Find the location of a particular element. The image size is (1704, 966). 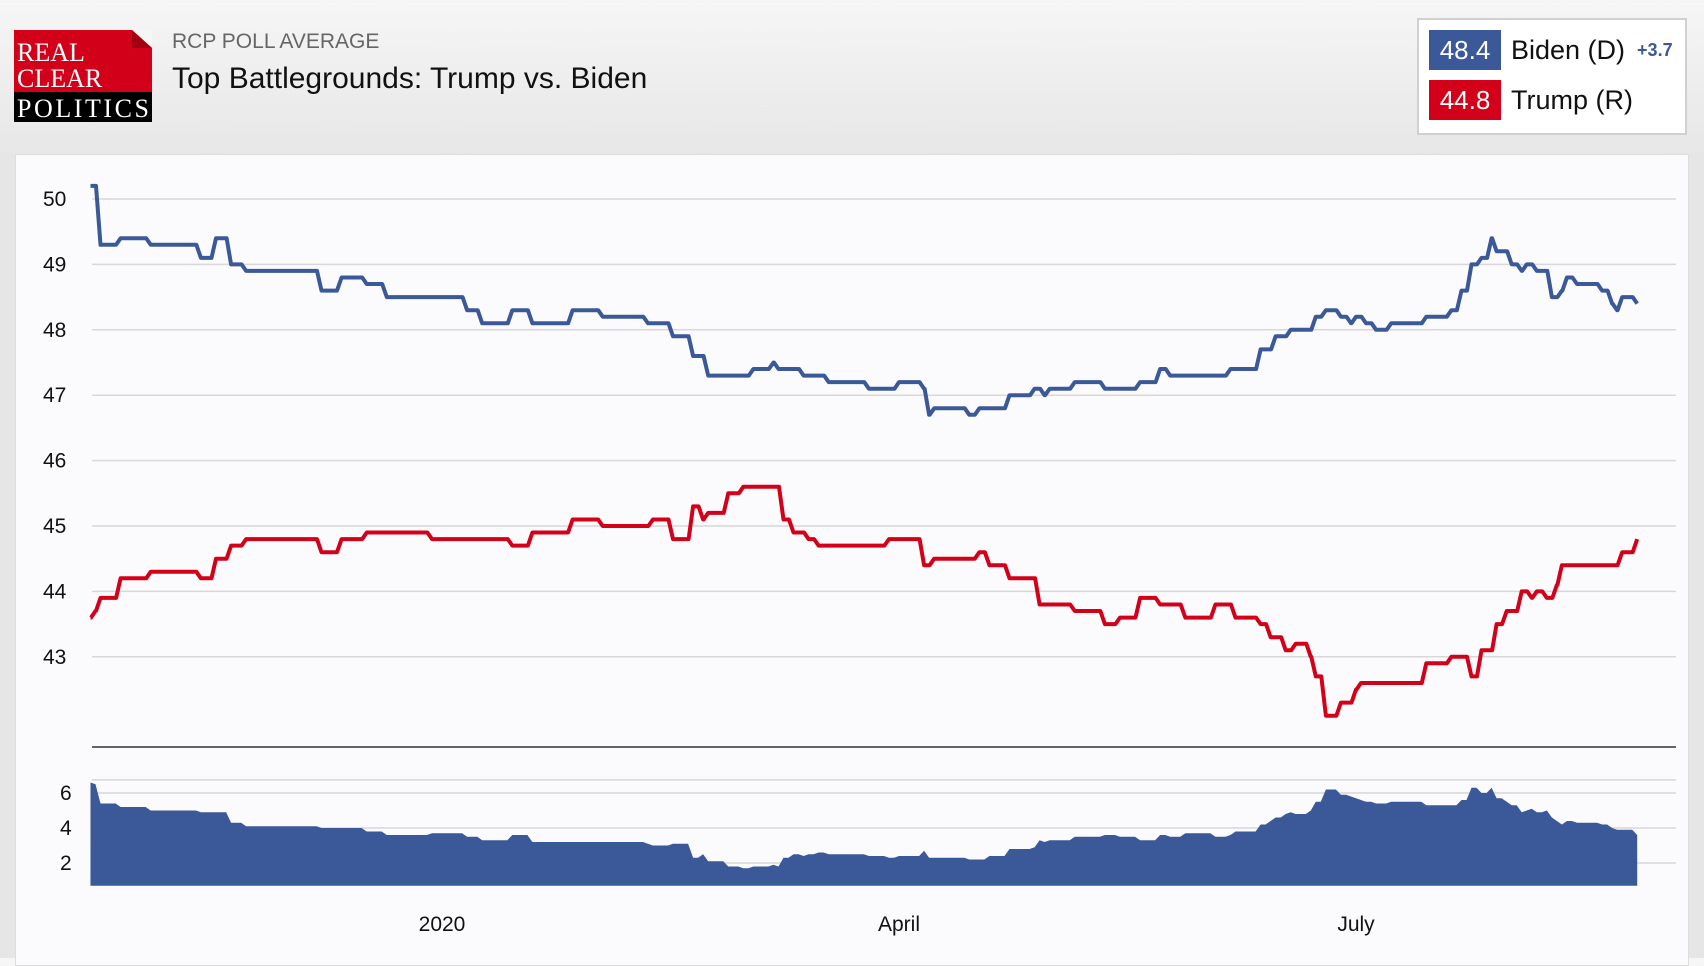

y-tick-label: 46 is located at coordinates (54, 461).